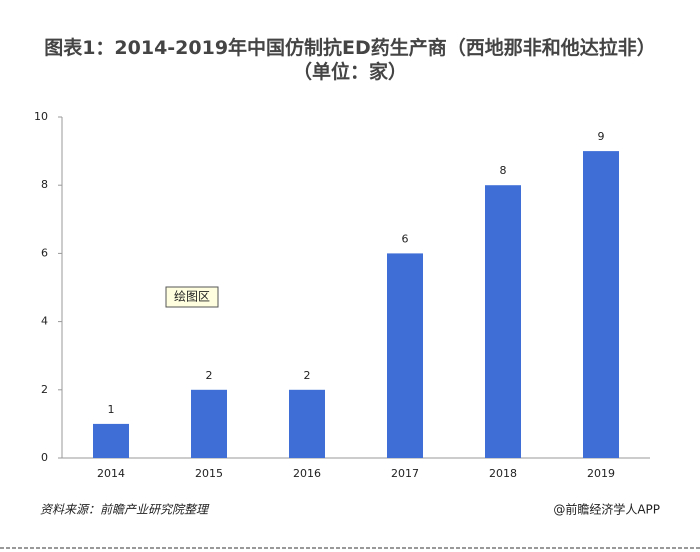  Describe the element at coordinates (111, 473) in the screenshot. I see `x-tick-label: 2014` at that location.